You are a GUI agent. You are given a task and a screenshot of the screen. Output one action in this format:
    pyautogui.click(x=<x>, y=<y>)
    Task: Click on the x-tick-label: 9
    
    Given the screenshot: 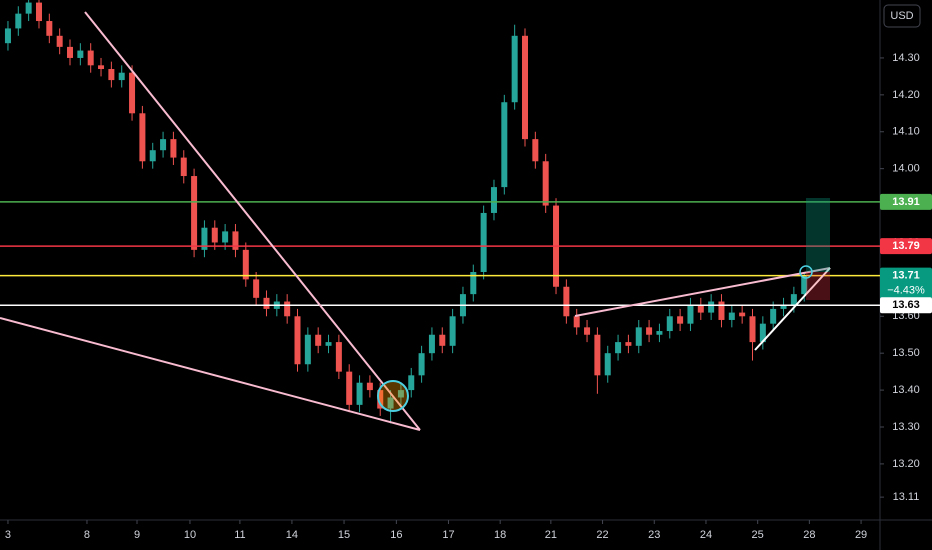 What is the action you would take?
    pyautogui.click(x=137, y=535)
    